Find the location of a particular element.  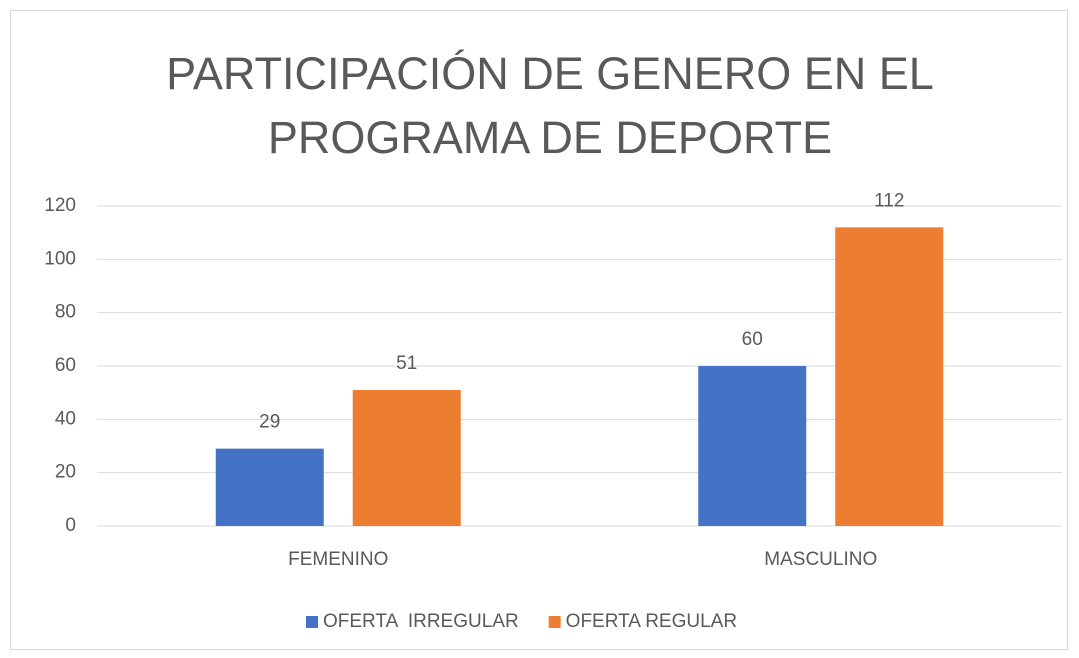

legend-label: OFERTA REGULAR is located at coordinates (651, 621).